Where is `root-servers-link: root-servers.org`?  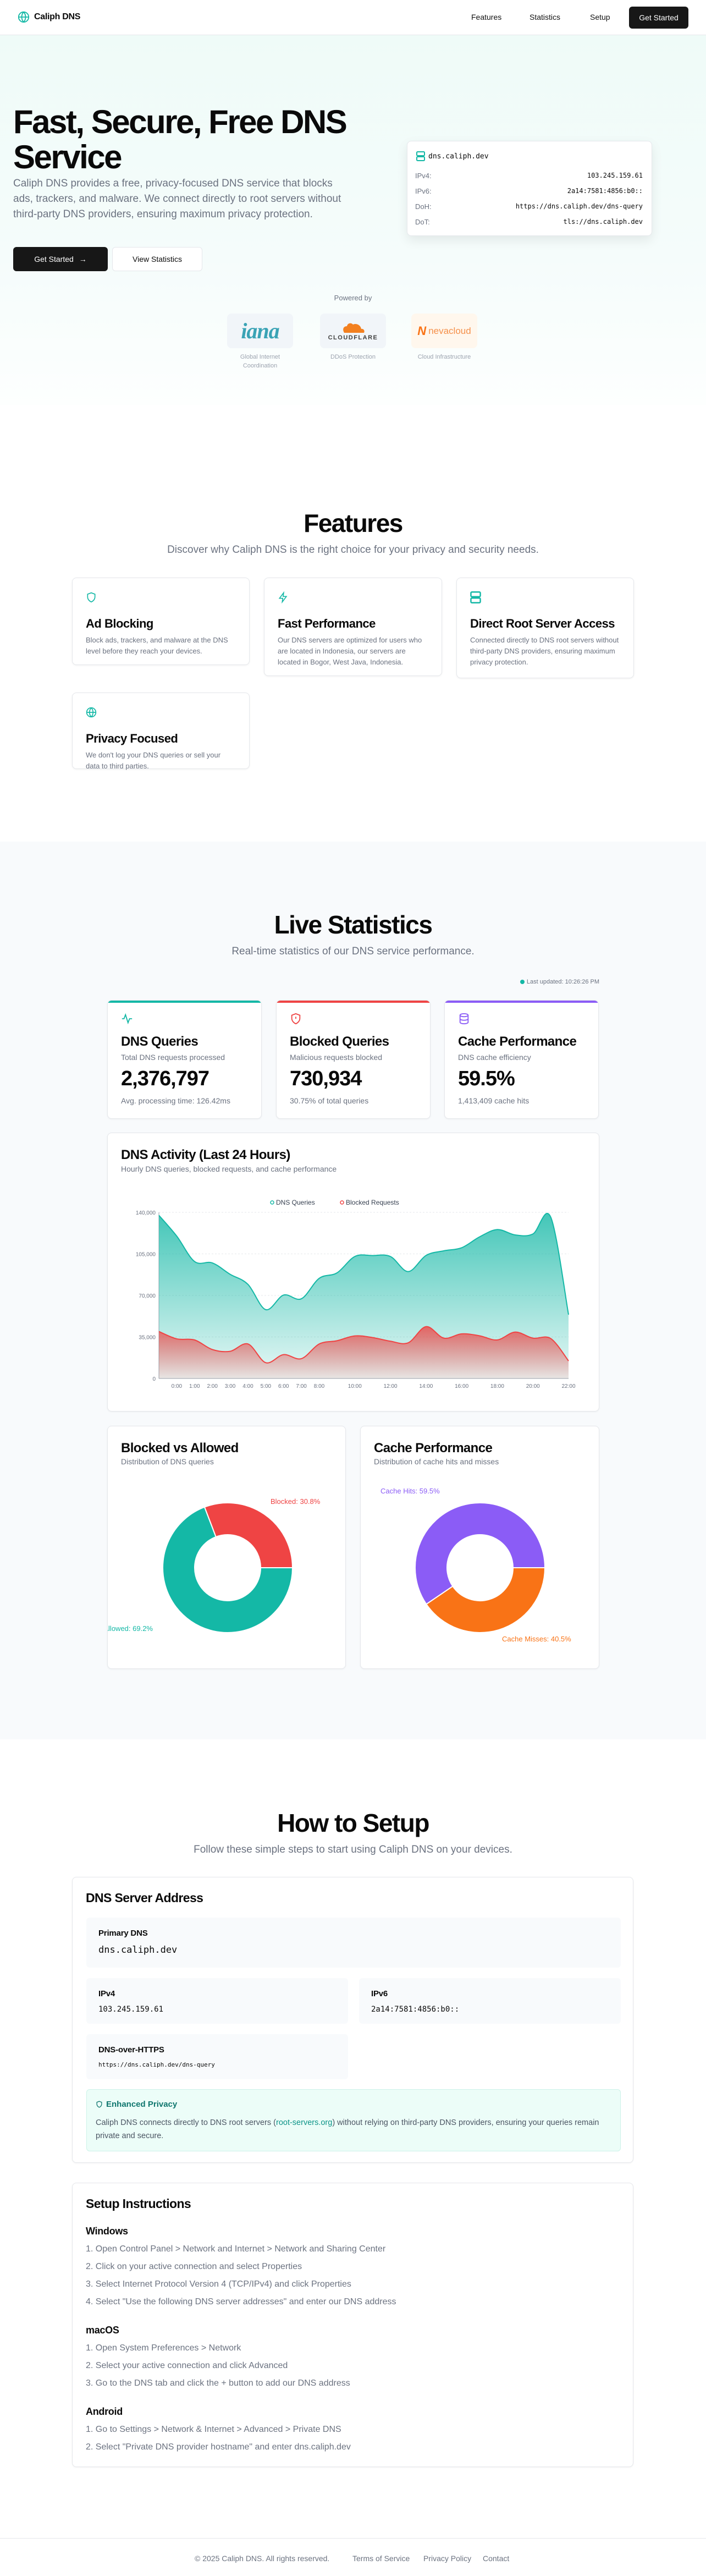
root-servers-link: root-servers.org is located at coordinates (304, 2122).